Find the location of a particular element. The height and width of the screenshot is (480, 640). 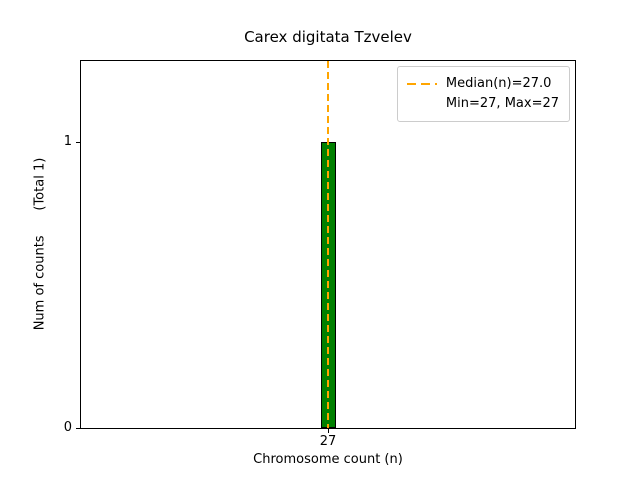

legend-label-median: Median(n)=27.0 is located at coordinates (498, 83).